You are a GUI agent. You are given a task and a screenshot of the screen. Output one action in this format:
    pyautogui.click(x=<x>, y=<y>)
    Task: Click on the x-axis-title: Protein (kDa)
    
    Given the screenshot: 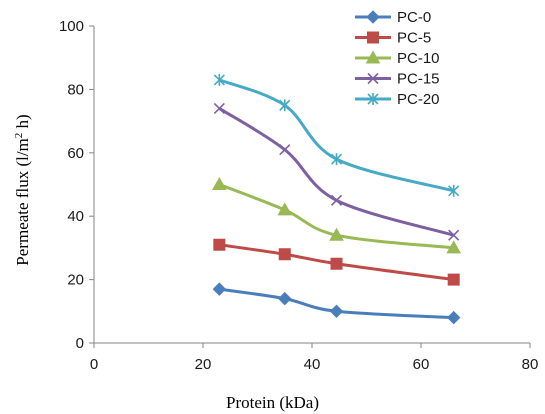 What is the action you would take?
    pyautogui.click(x=272, y=402)
    